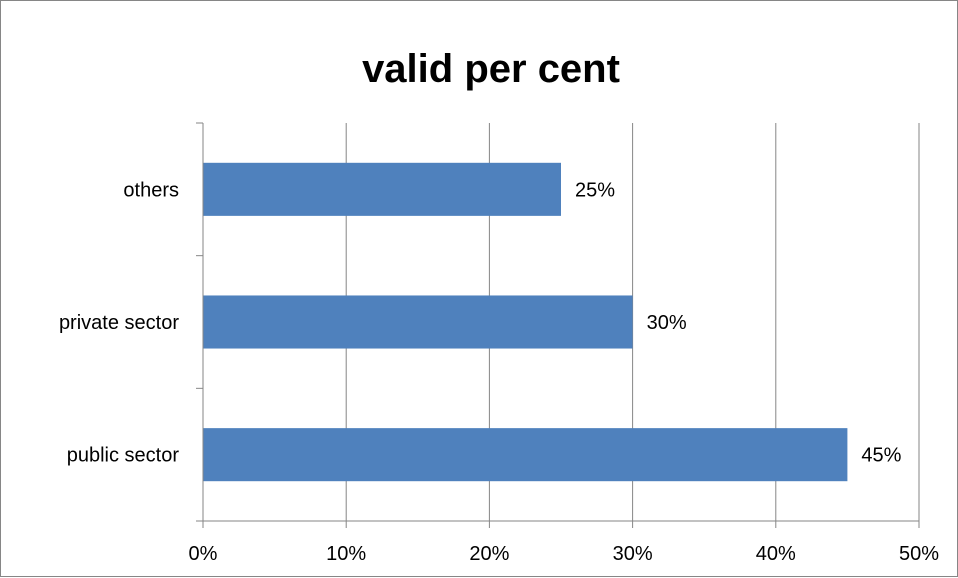  Describe the element at coordinates (525, 455) in the screenshot. I see `bar-public-sector` at that location.